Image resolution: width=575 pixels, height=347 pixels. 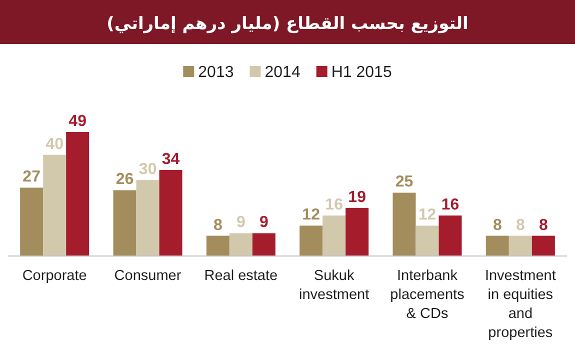 I want to click on data-label: 25, so click(x=404, y=182).